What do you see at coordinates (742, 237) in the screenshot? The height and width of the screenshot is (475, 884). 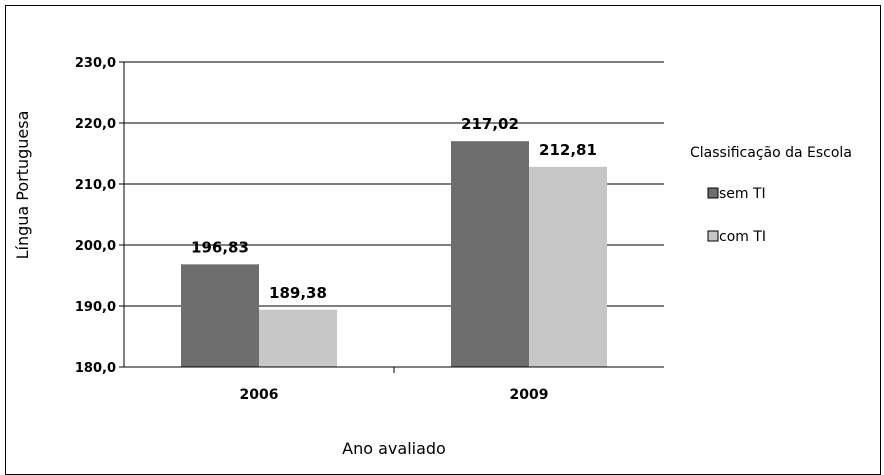 I see `legend-label-com-ti: com TI` at bounding box center [742, 237].